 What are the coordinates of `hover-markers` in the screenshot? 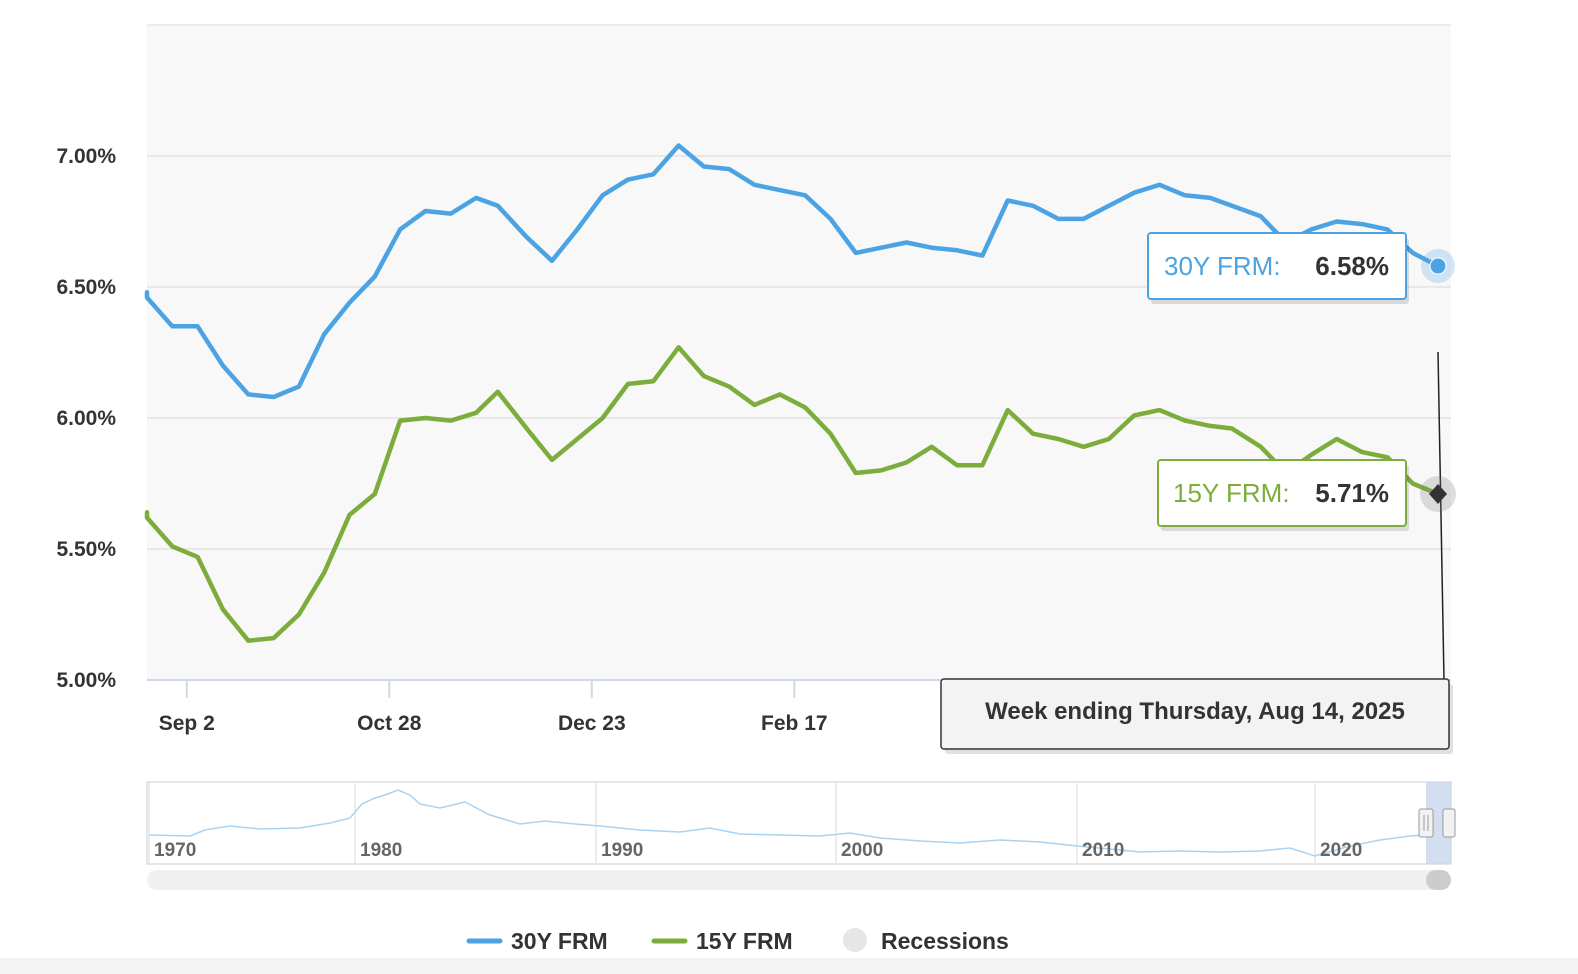 It's located at (1438, 380).